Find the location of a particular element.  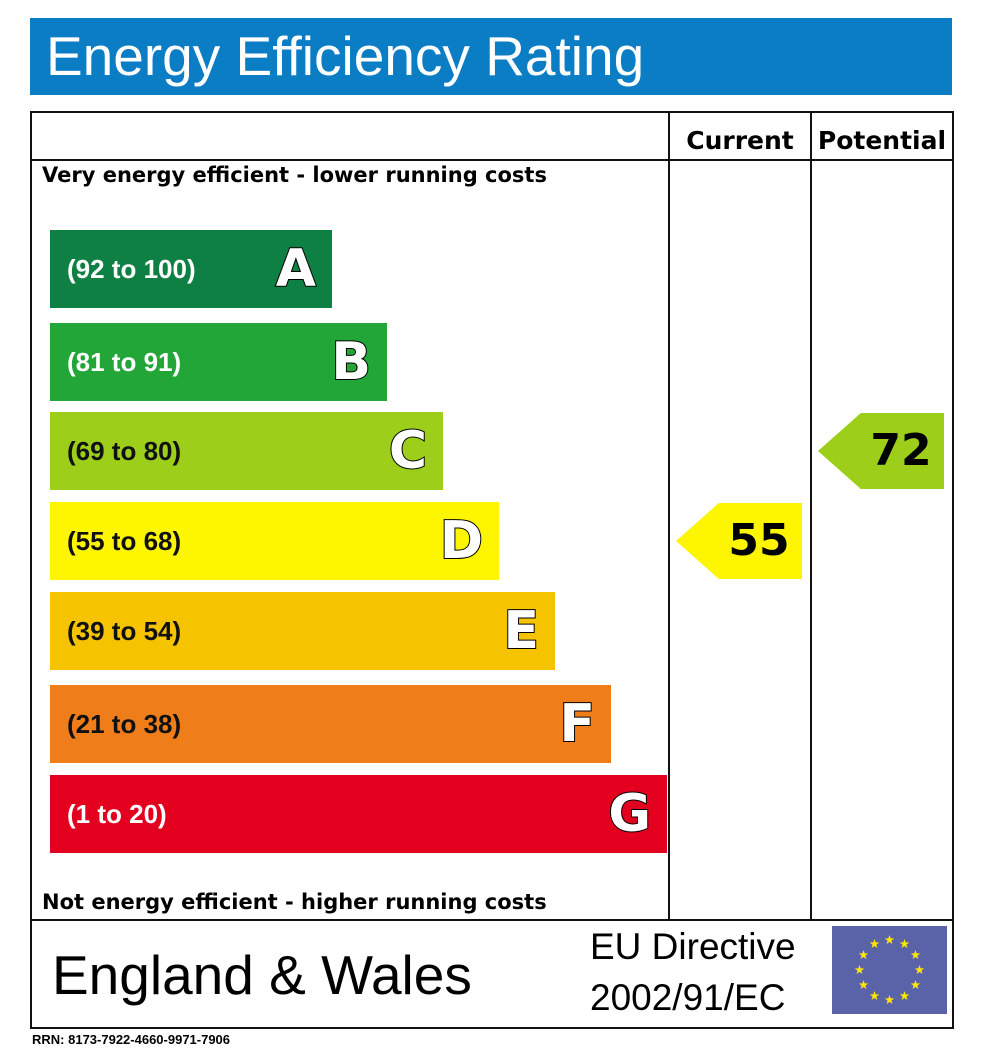

band-b: (81 to 91) B is located at coordinates (218, 362).